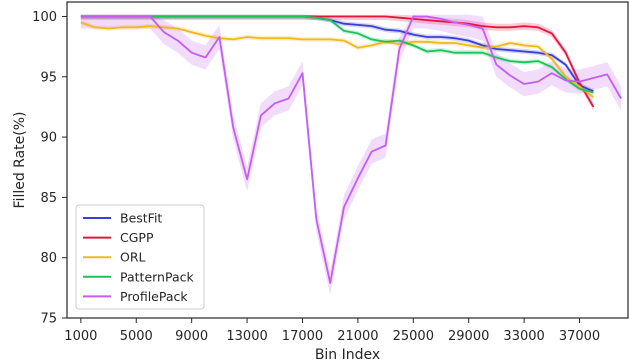 This screenshot has height=364, width=630. I want to click on x-tick-label: 9000, so click(191, 336).